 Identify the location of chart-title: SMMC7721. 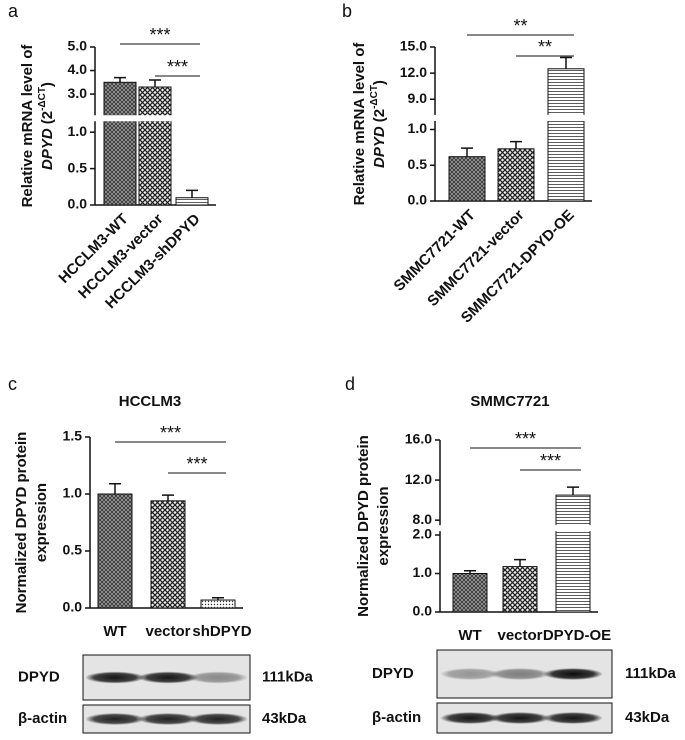
(509, 401).